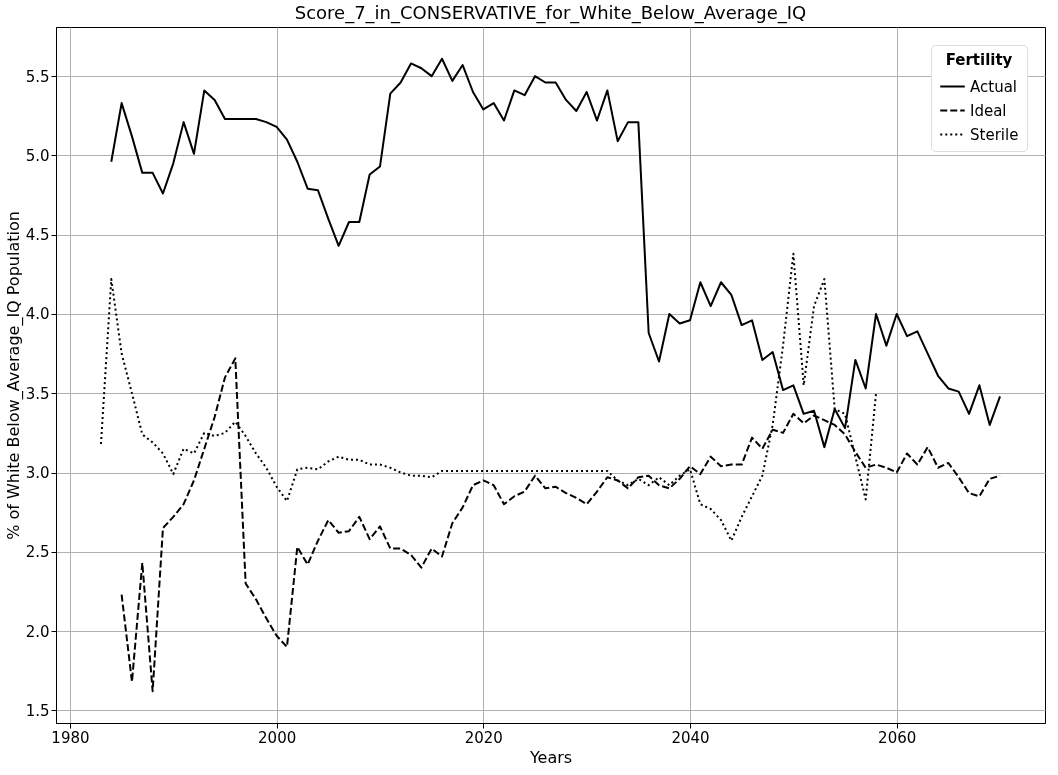 This screenshot has width=1058, height=775. What do you see at coordinates (483, 737) in the screenshot?
I see `x-tick-label: 2020` at bounding box center [483, 737].